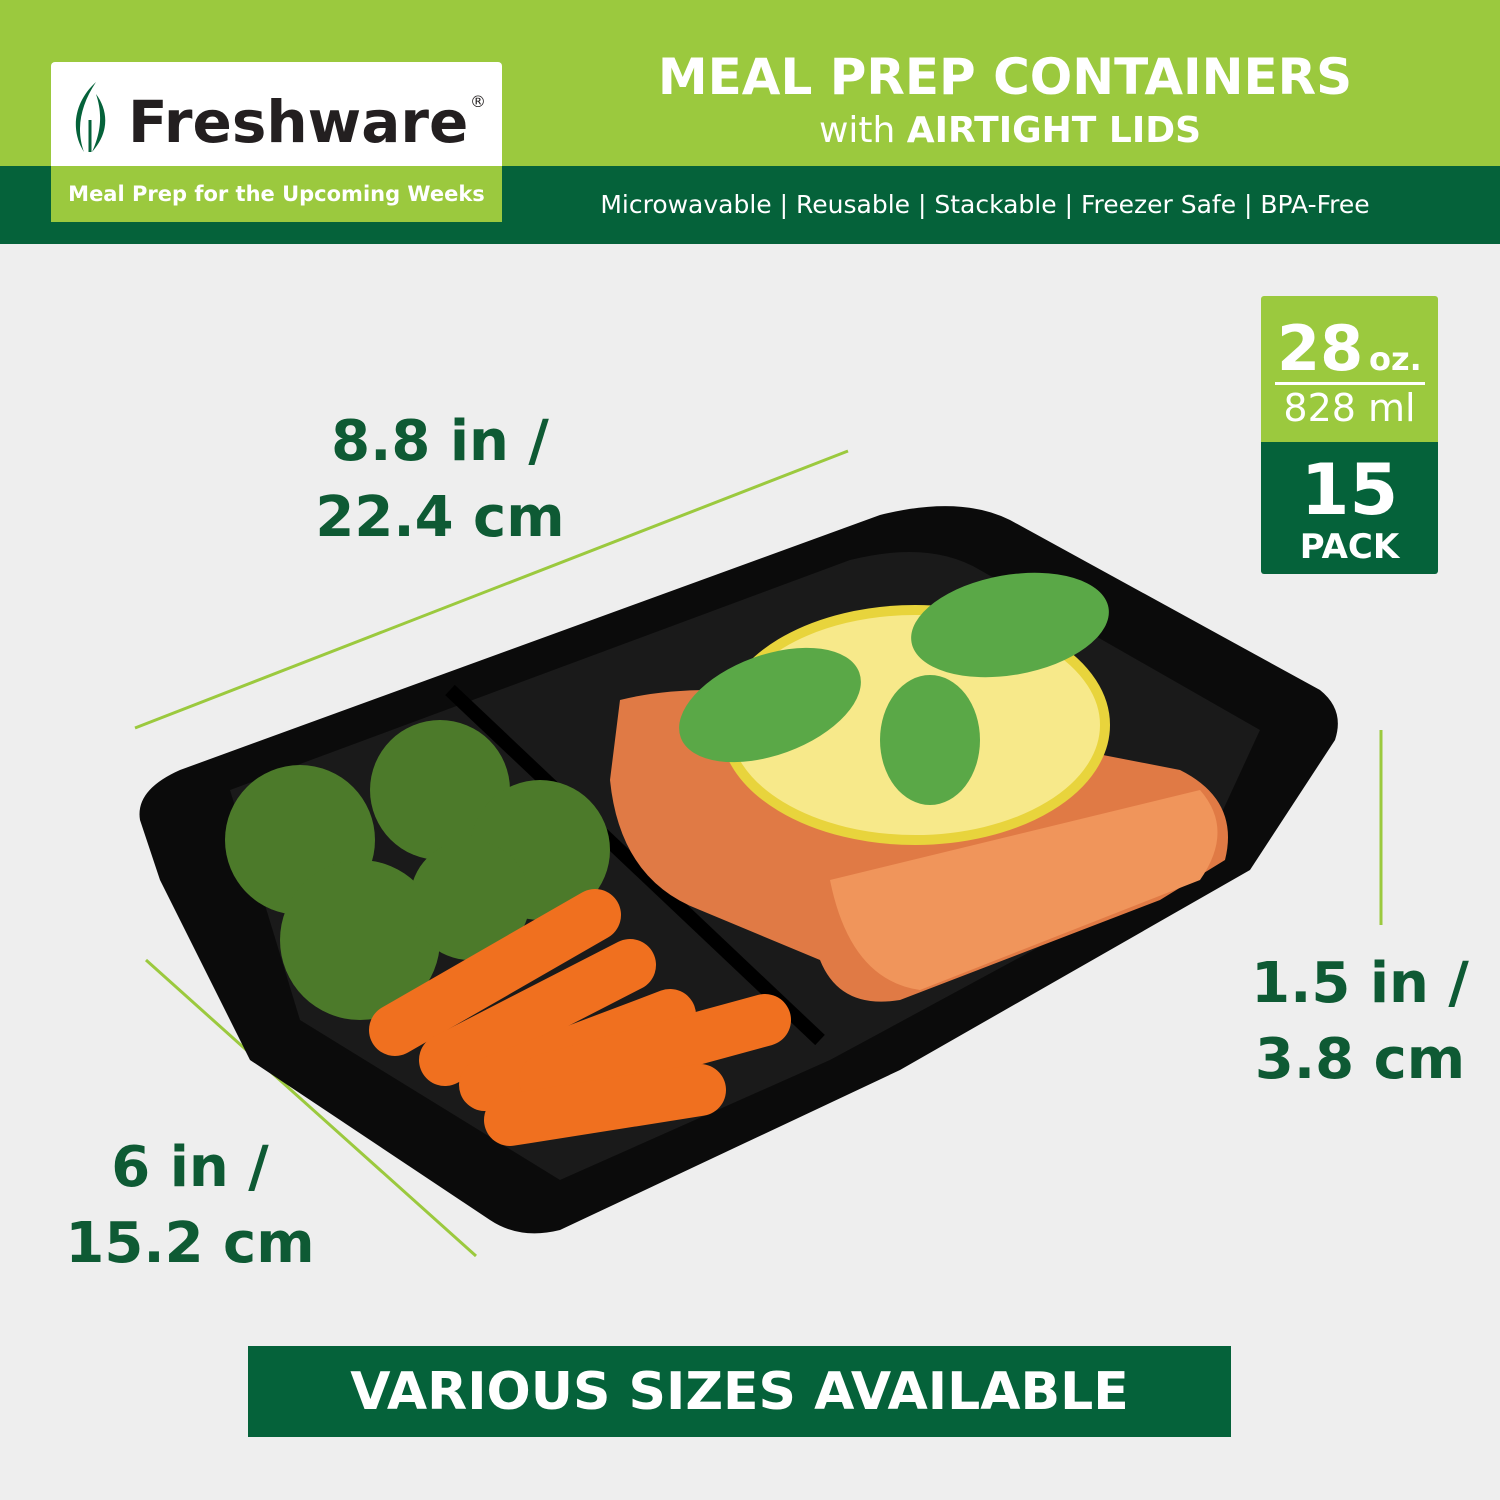  Describe the element at coordinates (739, 1391) in the screenshot. I see `sizes-banner: VARIOUS SIZES AVAILABLE` at that location.